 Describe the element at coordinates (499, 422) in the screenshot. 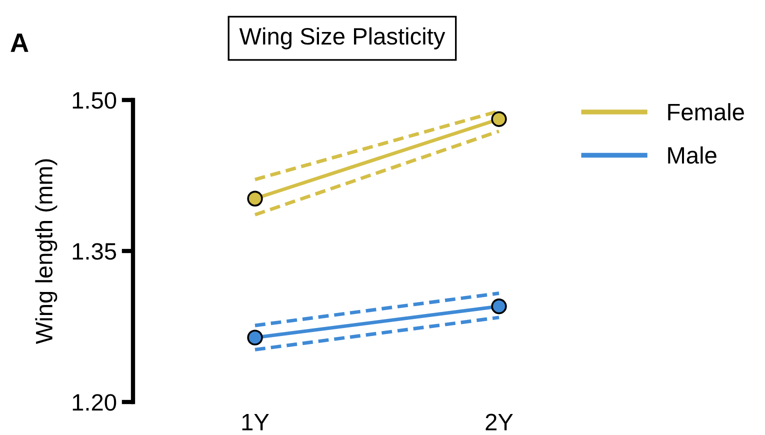

I see `x-tick-label: 2Y` at that location.